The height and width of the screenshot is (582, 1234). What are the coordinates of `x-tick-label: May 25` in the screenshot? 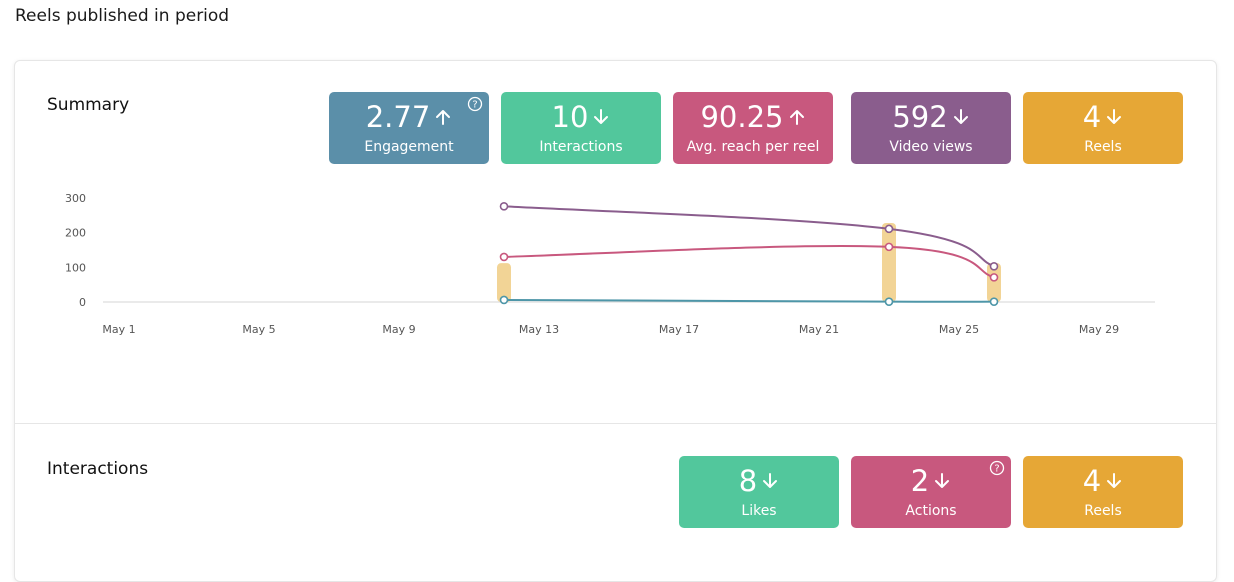 It's located at (959, 329).